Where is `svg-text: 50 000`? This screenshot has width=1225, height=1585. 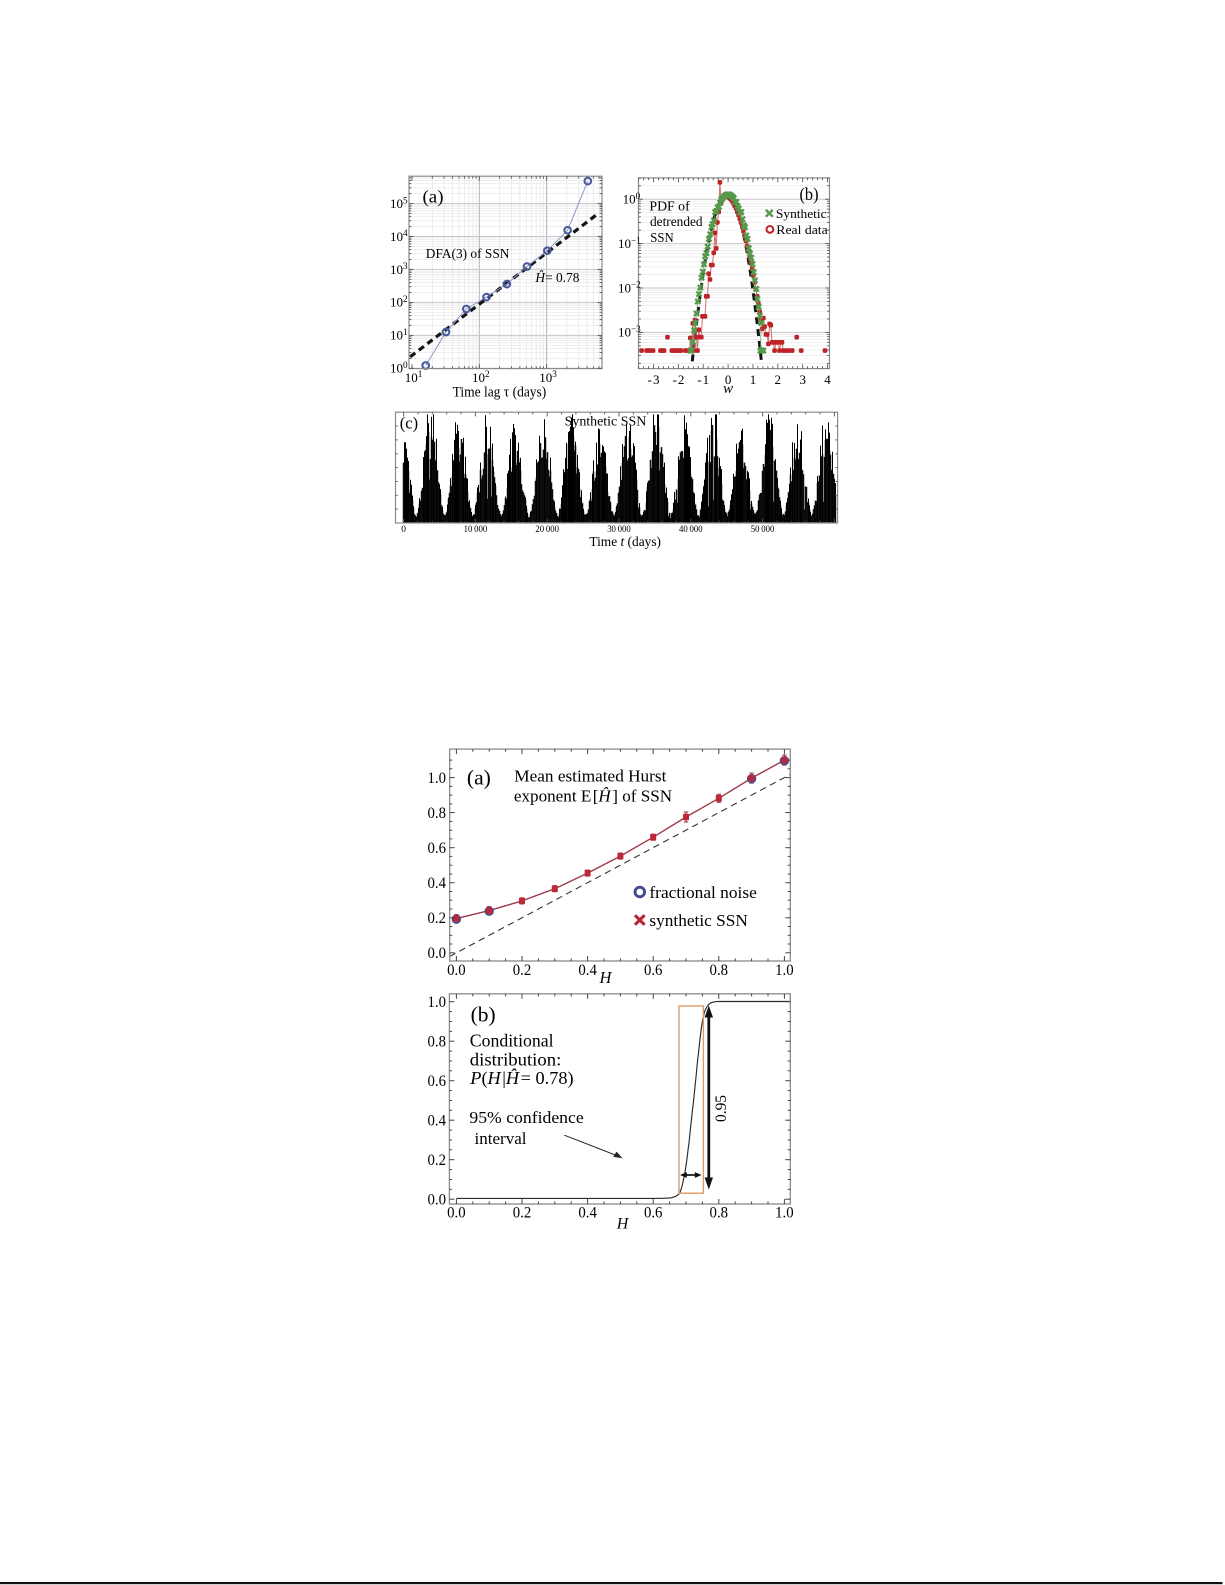 svg-text: 50 000 is located at coordinates (763, 530).